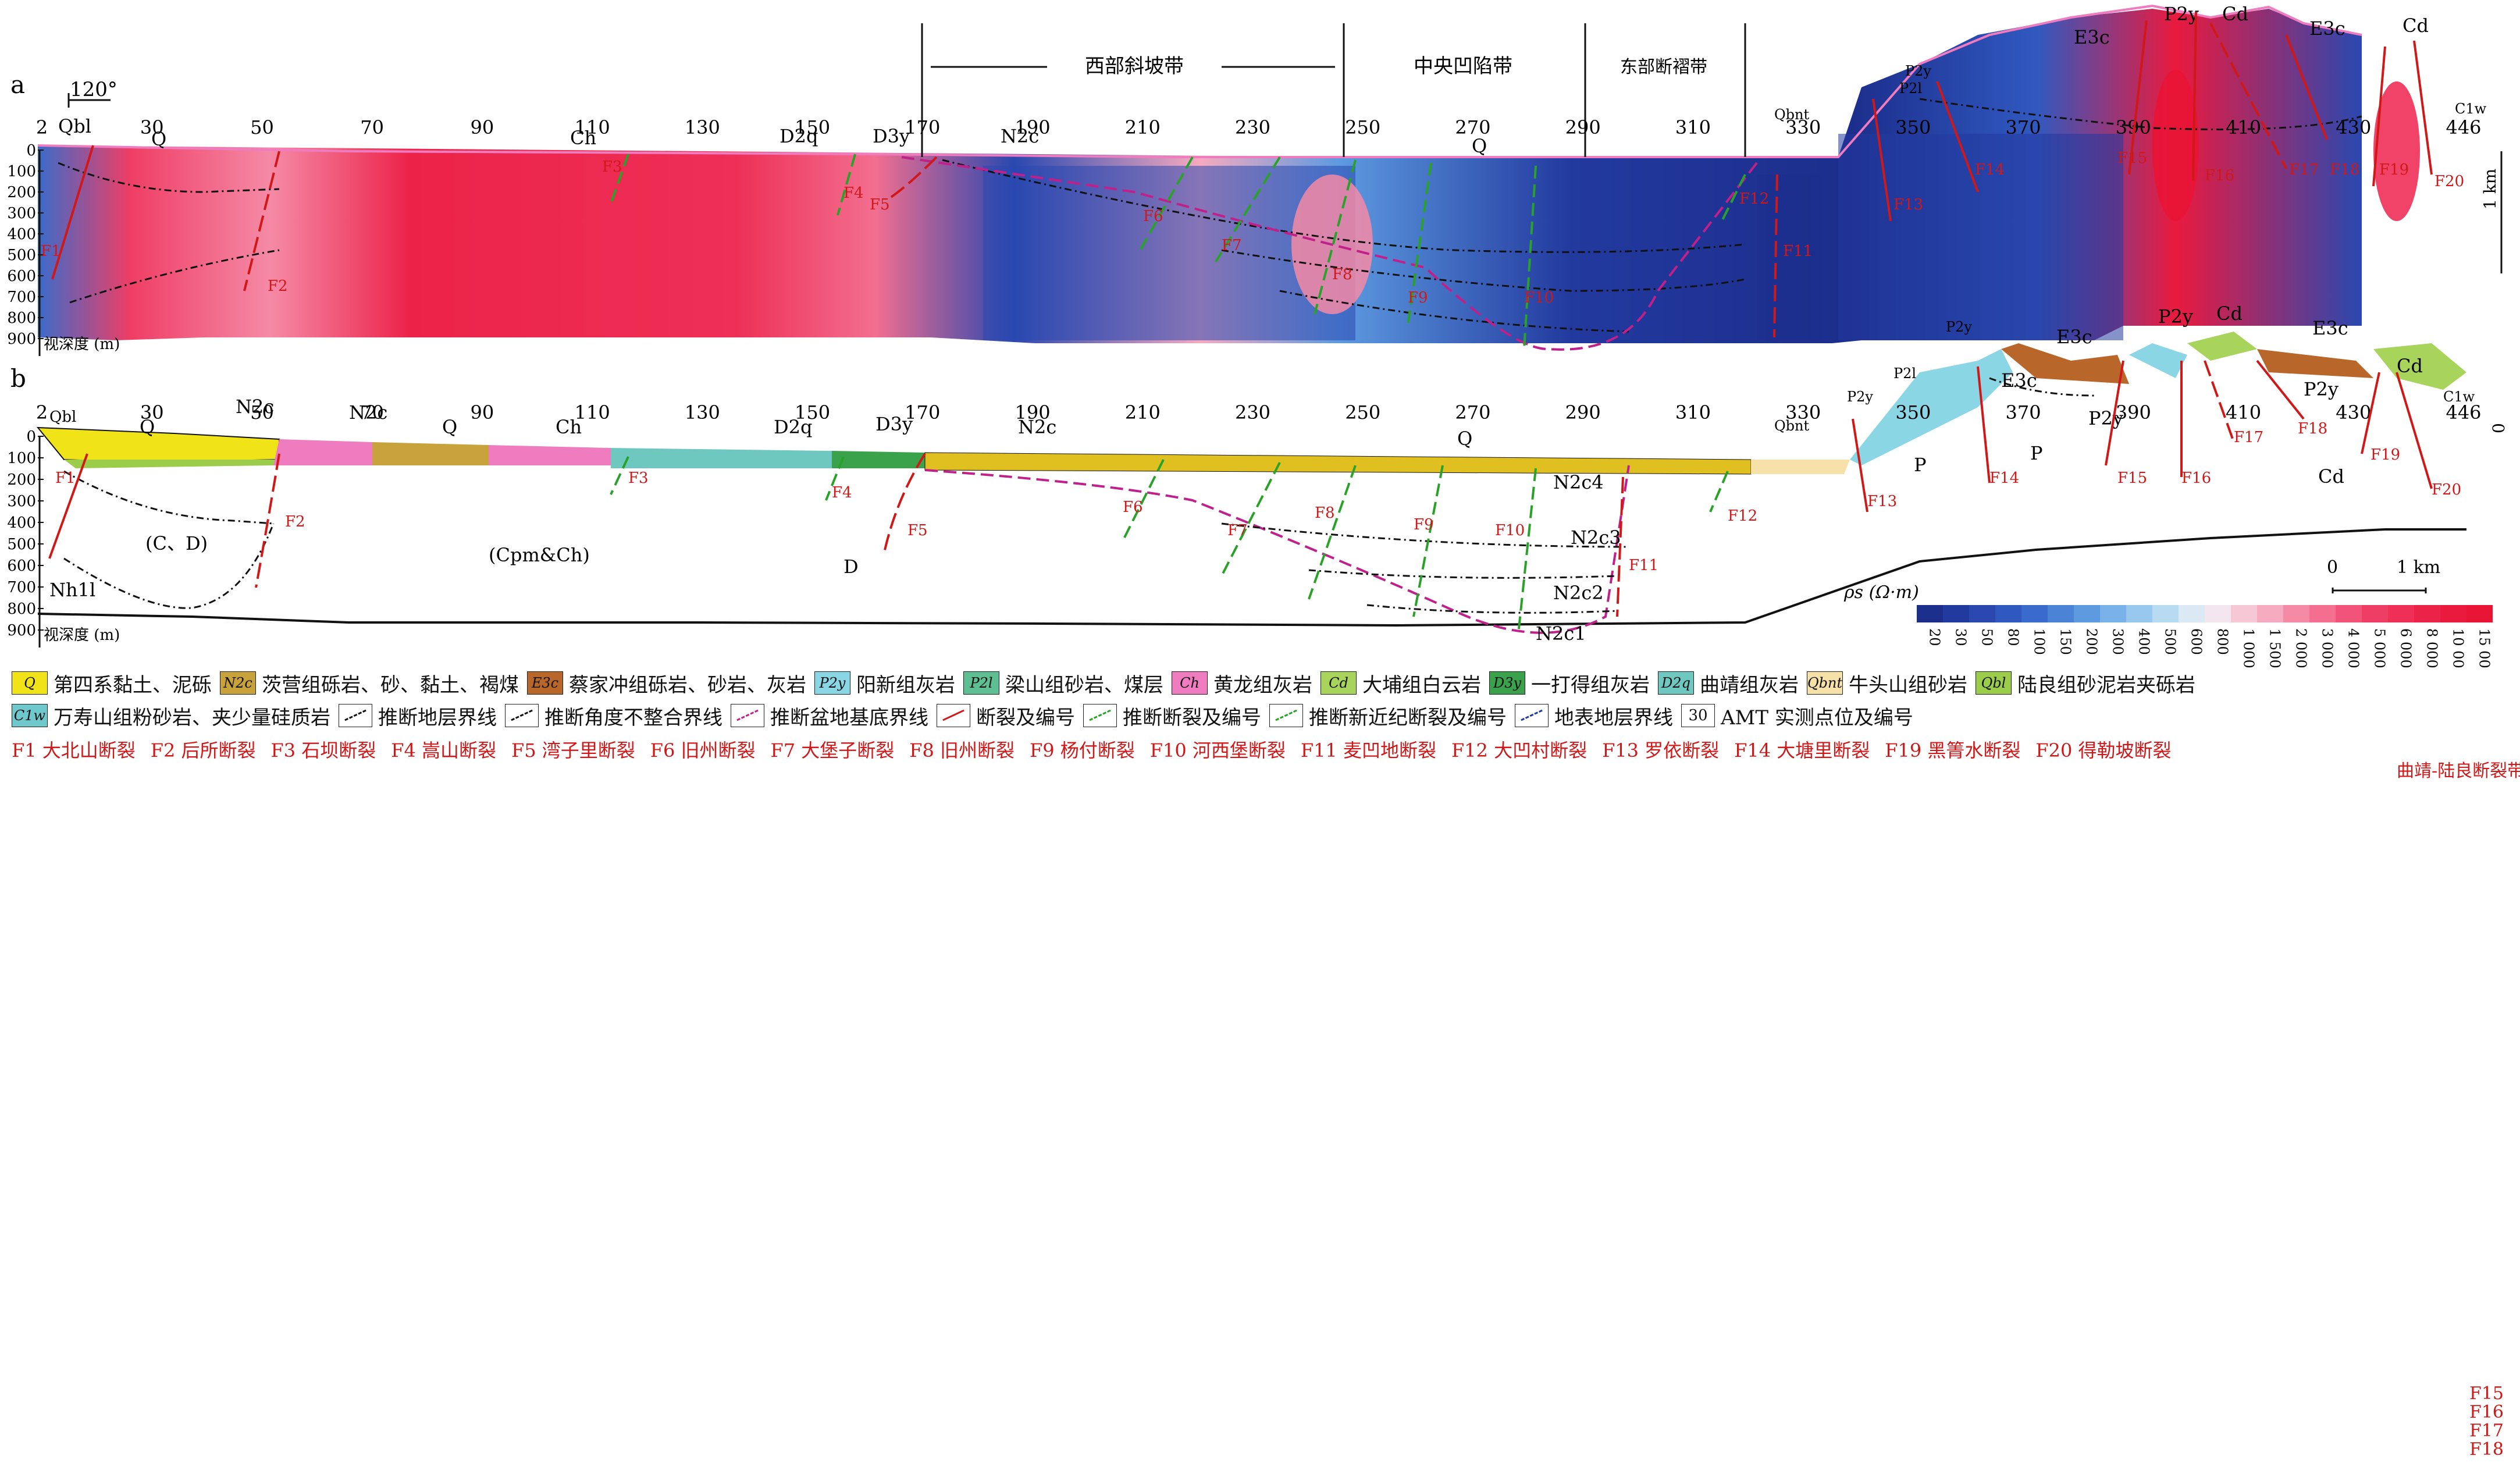  Describe the element at coordinates (1143, 501) in the screenshot. I see `fault-b-f6` at that location.